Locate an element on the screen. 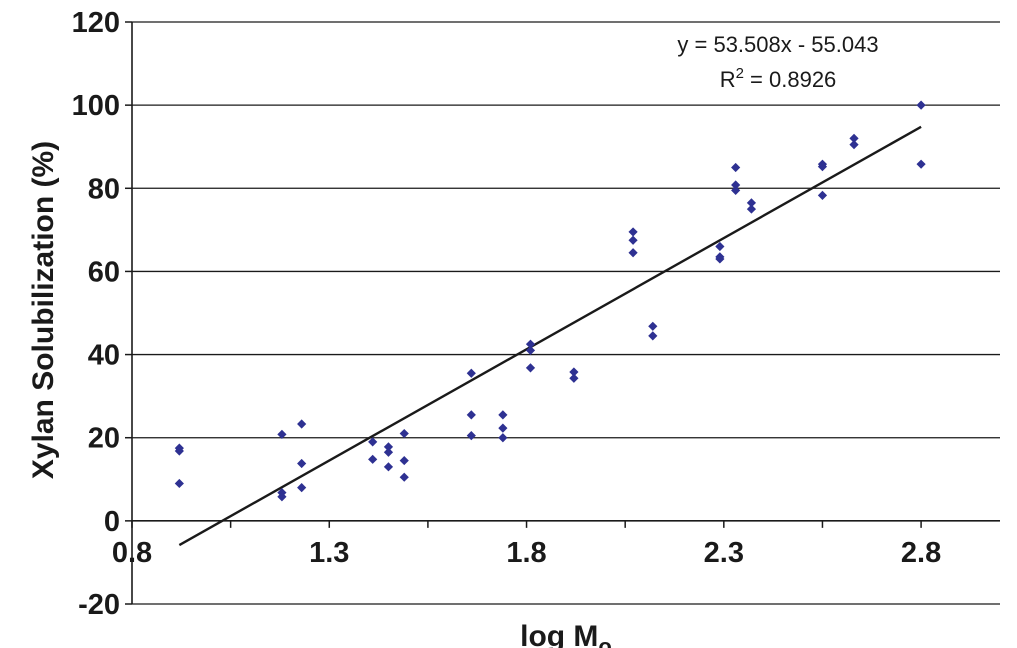 Image resolution: width=1017 pixels, height=648 pixels. y-tick-label: 20 is located at coordinates (104, 439).